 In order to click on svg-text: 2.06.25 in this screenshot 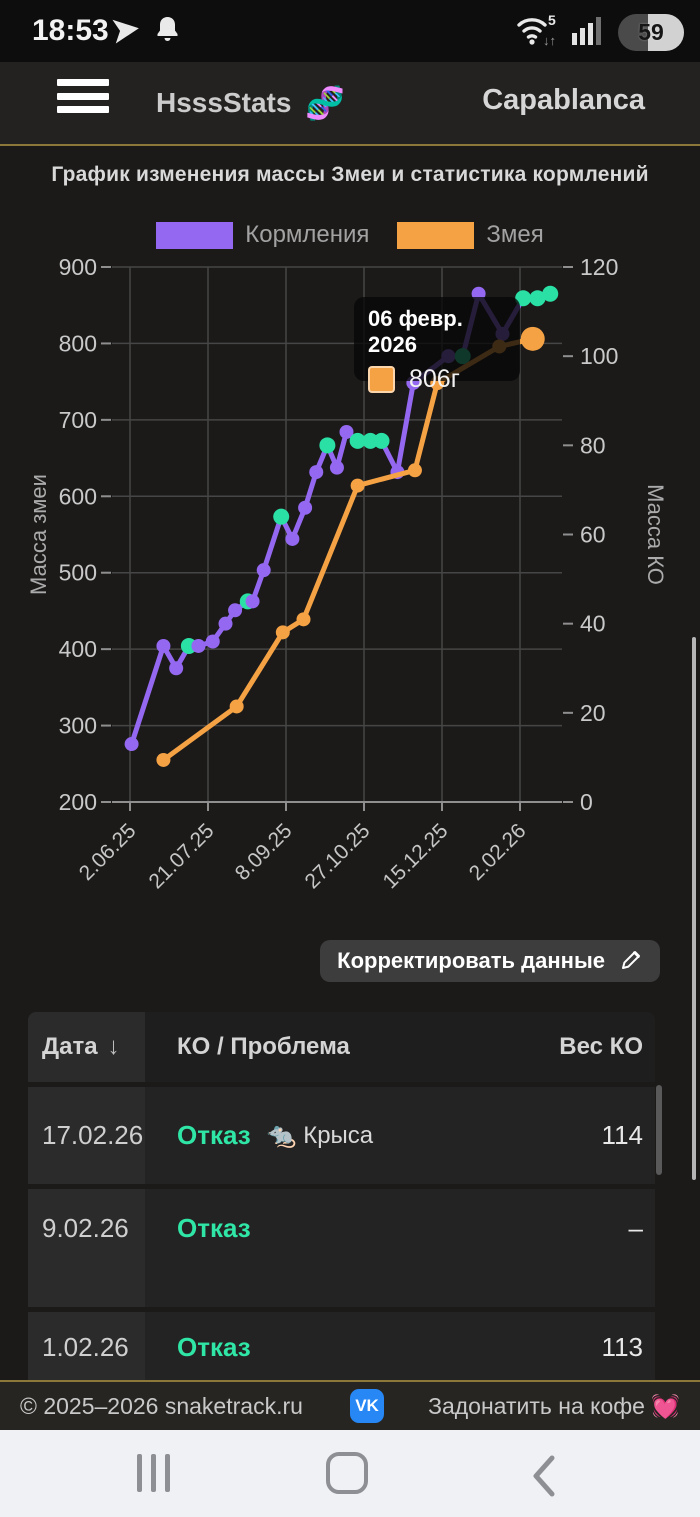, I will do `click(108, 852)`.